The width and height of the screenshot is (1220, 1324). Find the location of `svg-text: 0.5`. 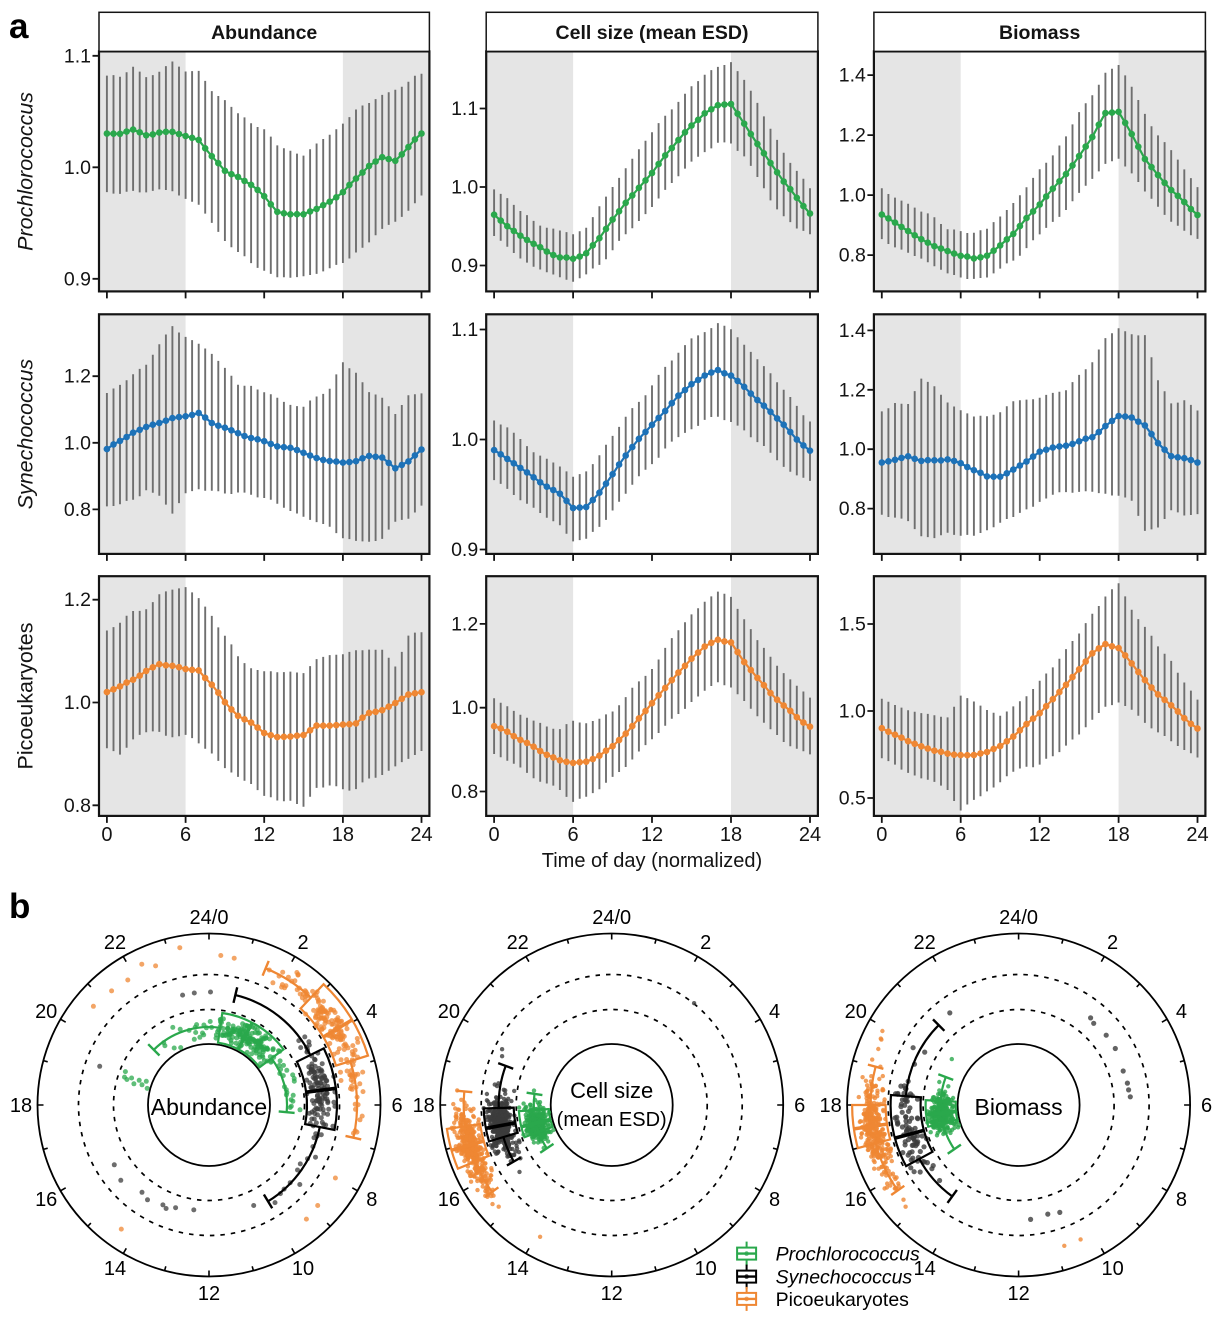

svg-text: 0.5 is located at coordinates (852, 799).